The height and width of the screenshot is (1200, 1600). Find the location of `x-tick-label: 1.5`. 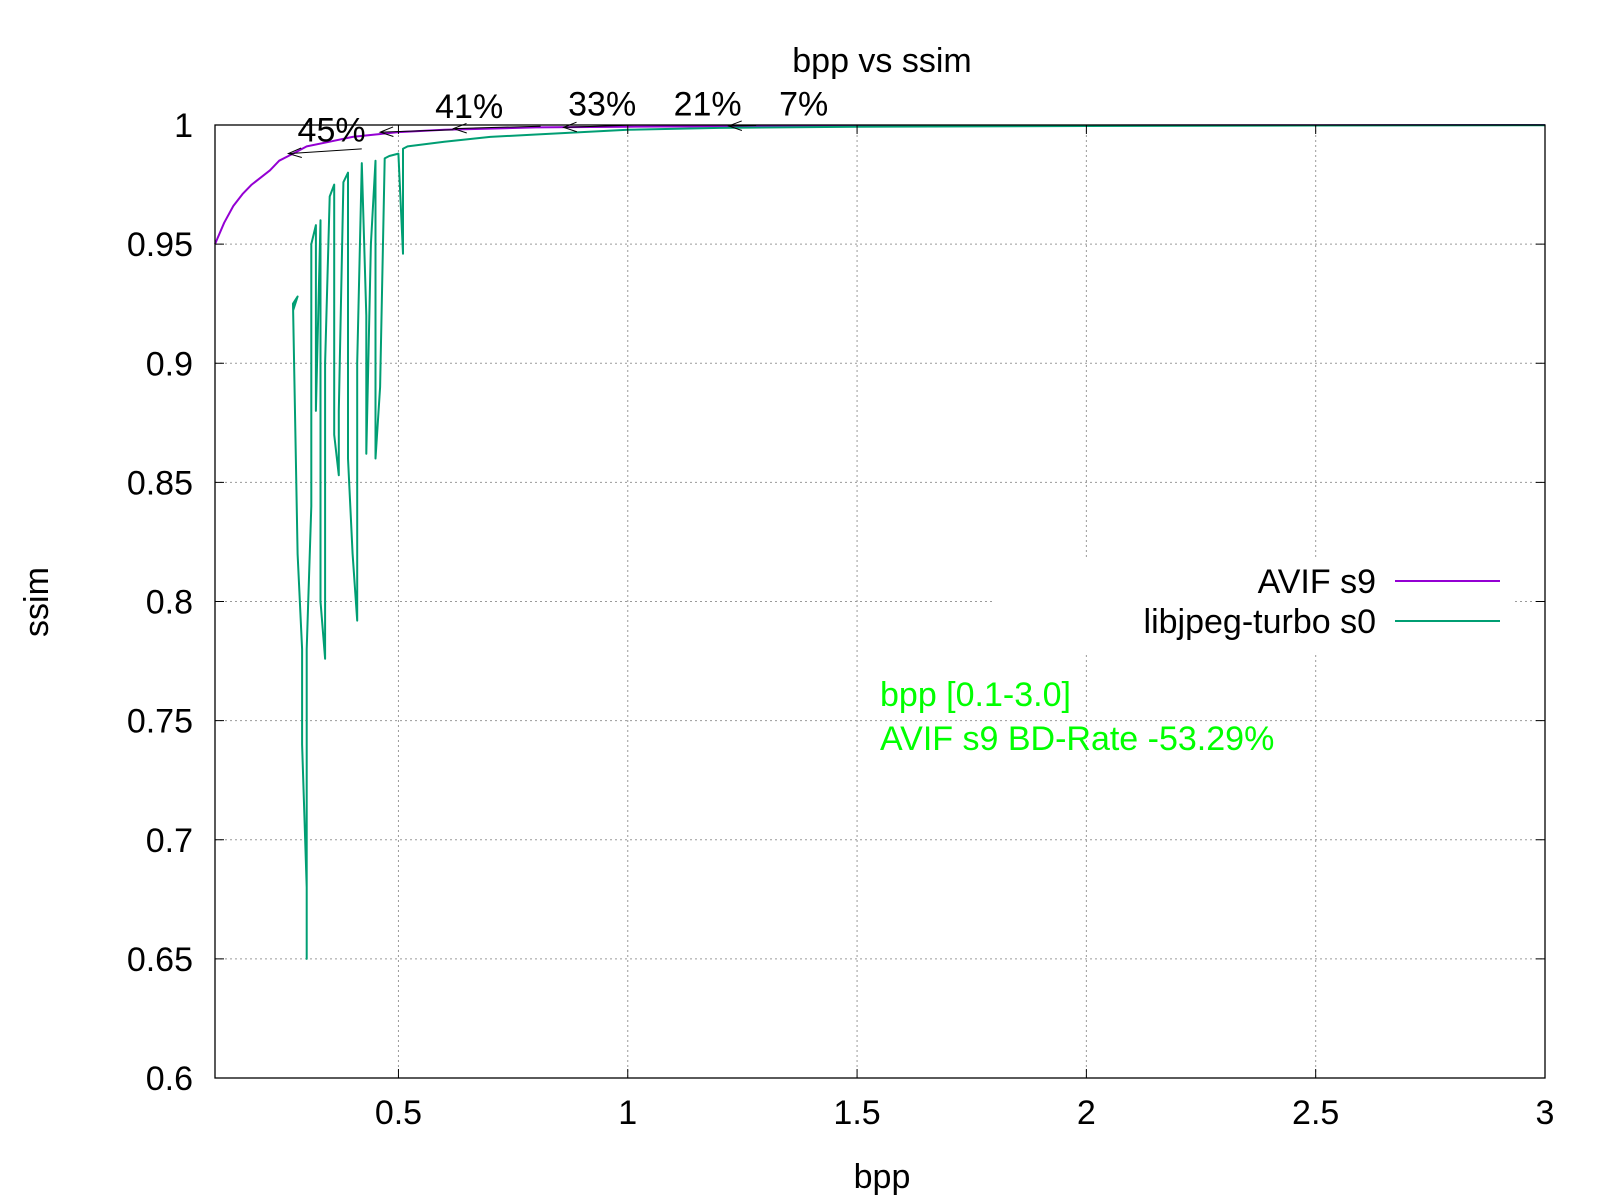

x-tick-label: 1.5 is located at coordinates (856, 1113).